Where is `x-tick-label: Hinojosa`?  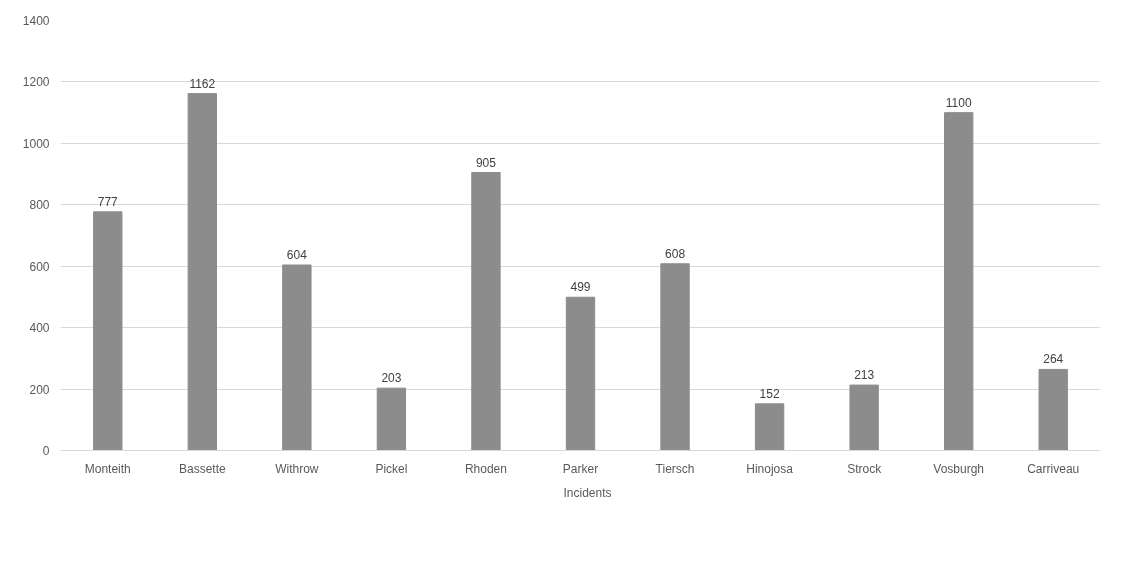 x-tick-label: Hinojosa is located at coordinates (770, 468).